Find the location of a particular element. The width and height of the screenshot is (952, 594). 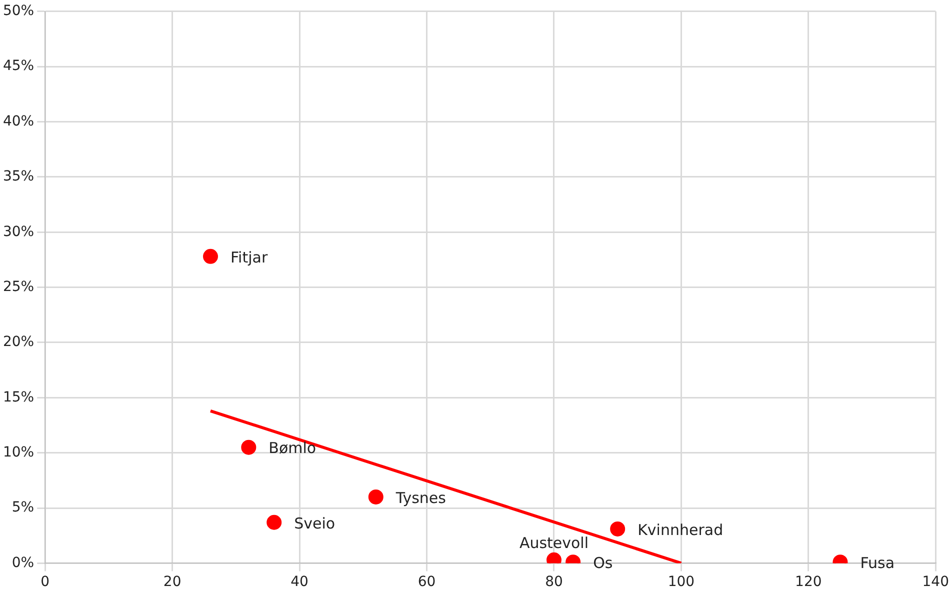

annotation: Sveio is located at coordinates (315, 523).